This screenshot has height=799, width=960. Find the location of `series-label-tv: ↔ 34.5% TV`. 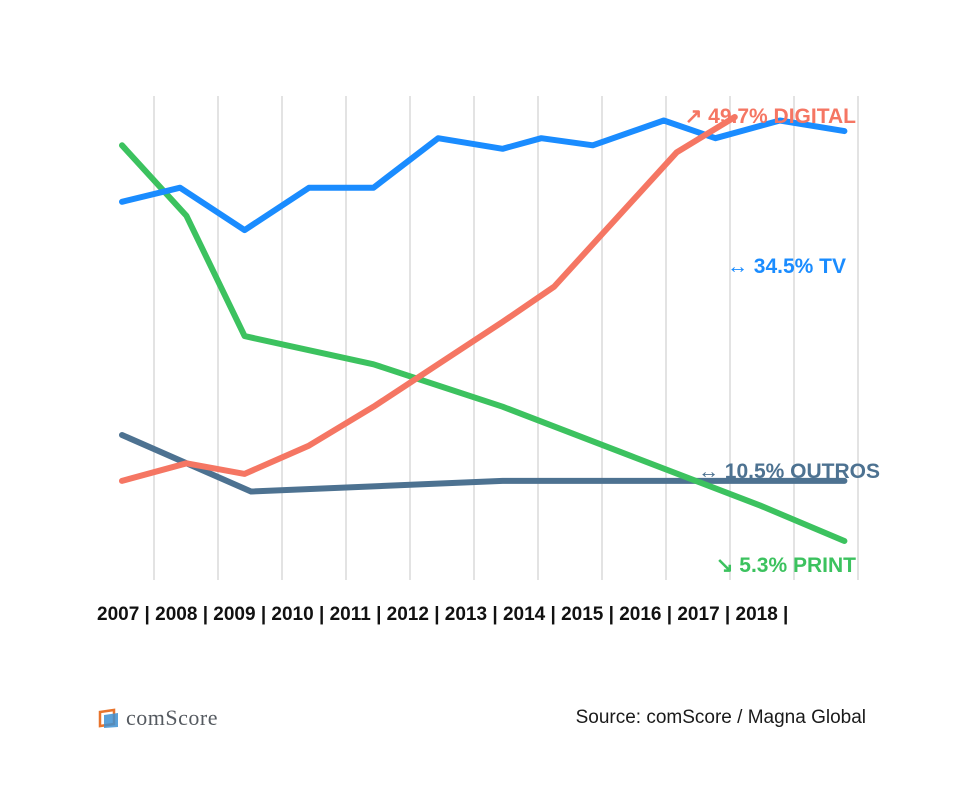

series-label-tv: ↔ 34.5% TV is located at coordinates (786, 266).